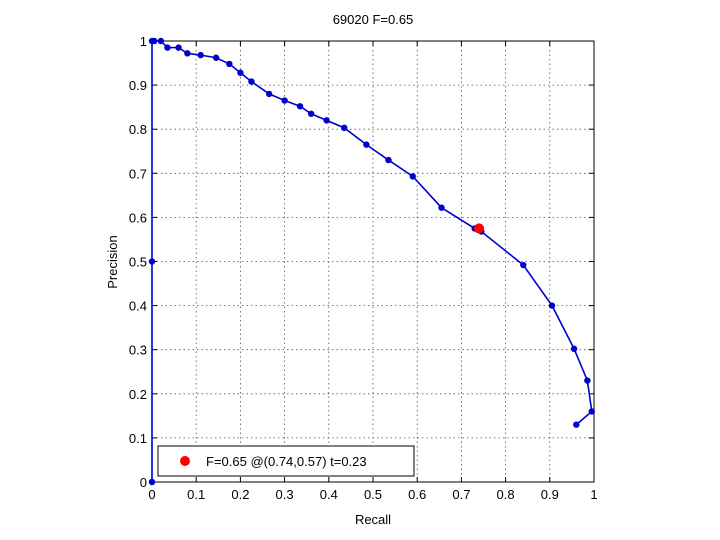  What do you see at coordinates (506, 494) in the screenshot?
I see `x-tick-label: 0.8` at bounding box center [506, 494].